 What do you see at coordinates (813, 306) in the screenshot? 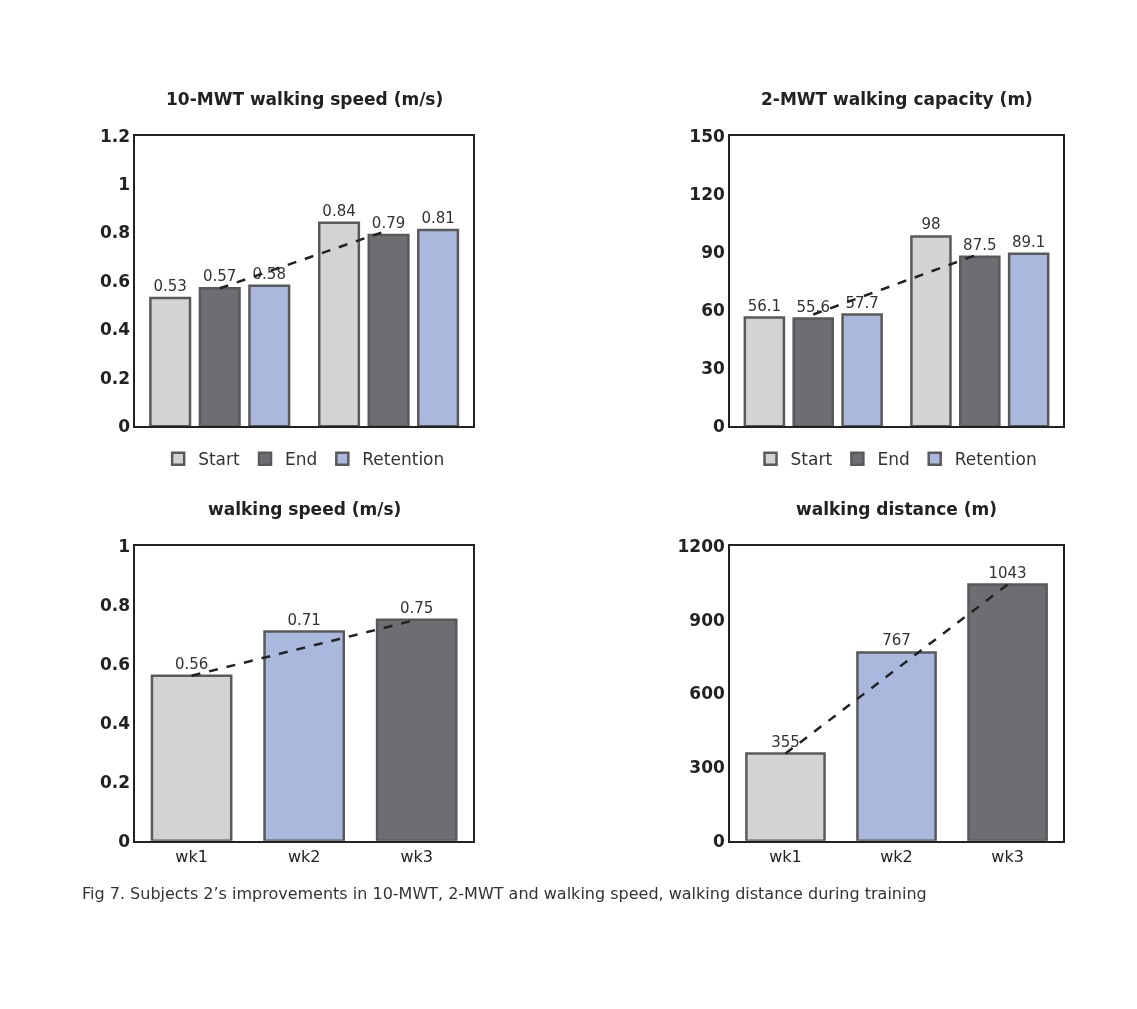
I see `data-label: 55.6` at bounding box center [813, 306].